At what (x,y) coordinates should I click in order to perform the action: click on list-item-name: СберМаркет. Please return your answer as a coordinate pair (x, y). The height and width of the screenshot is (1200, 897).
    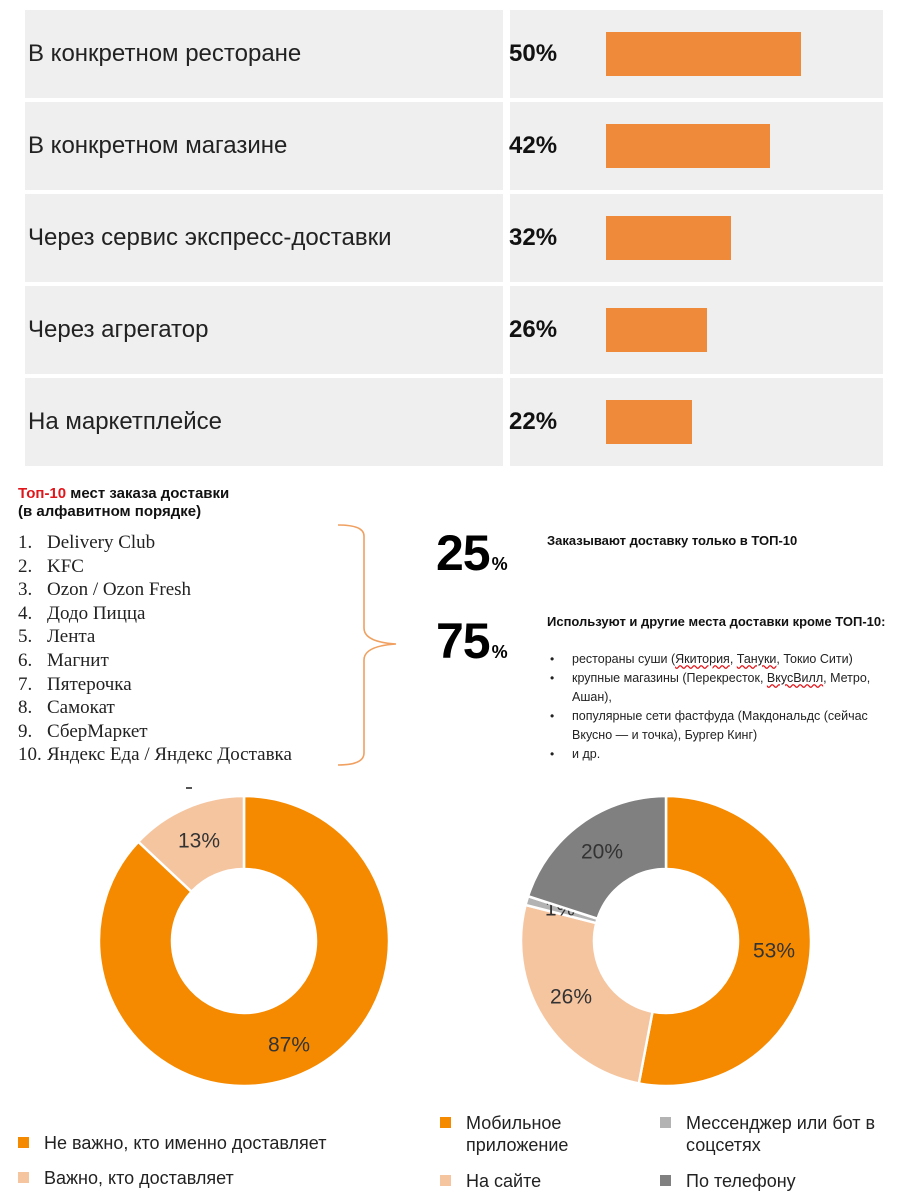
    Looking at the image, I should click on (97, 731).